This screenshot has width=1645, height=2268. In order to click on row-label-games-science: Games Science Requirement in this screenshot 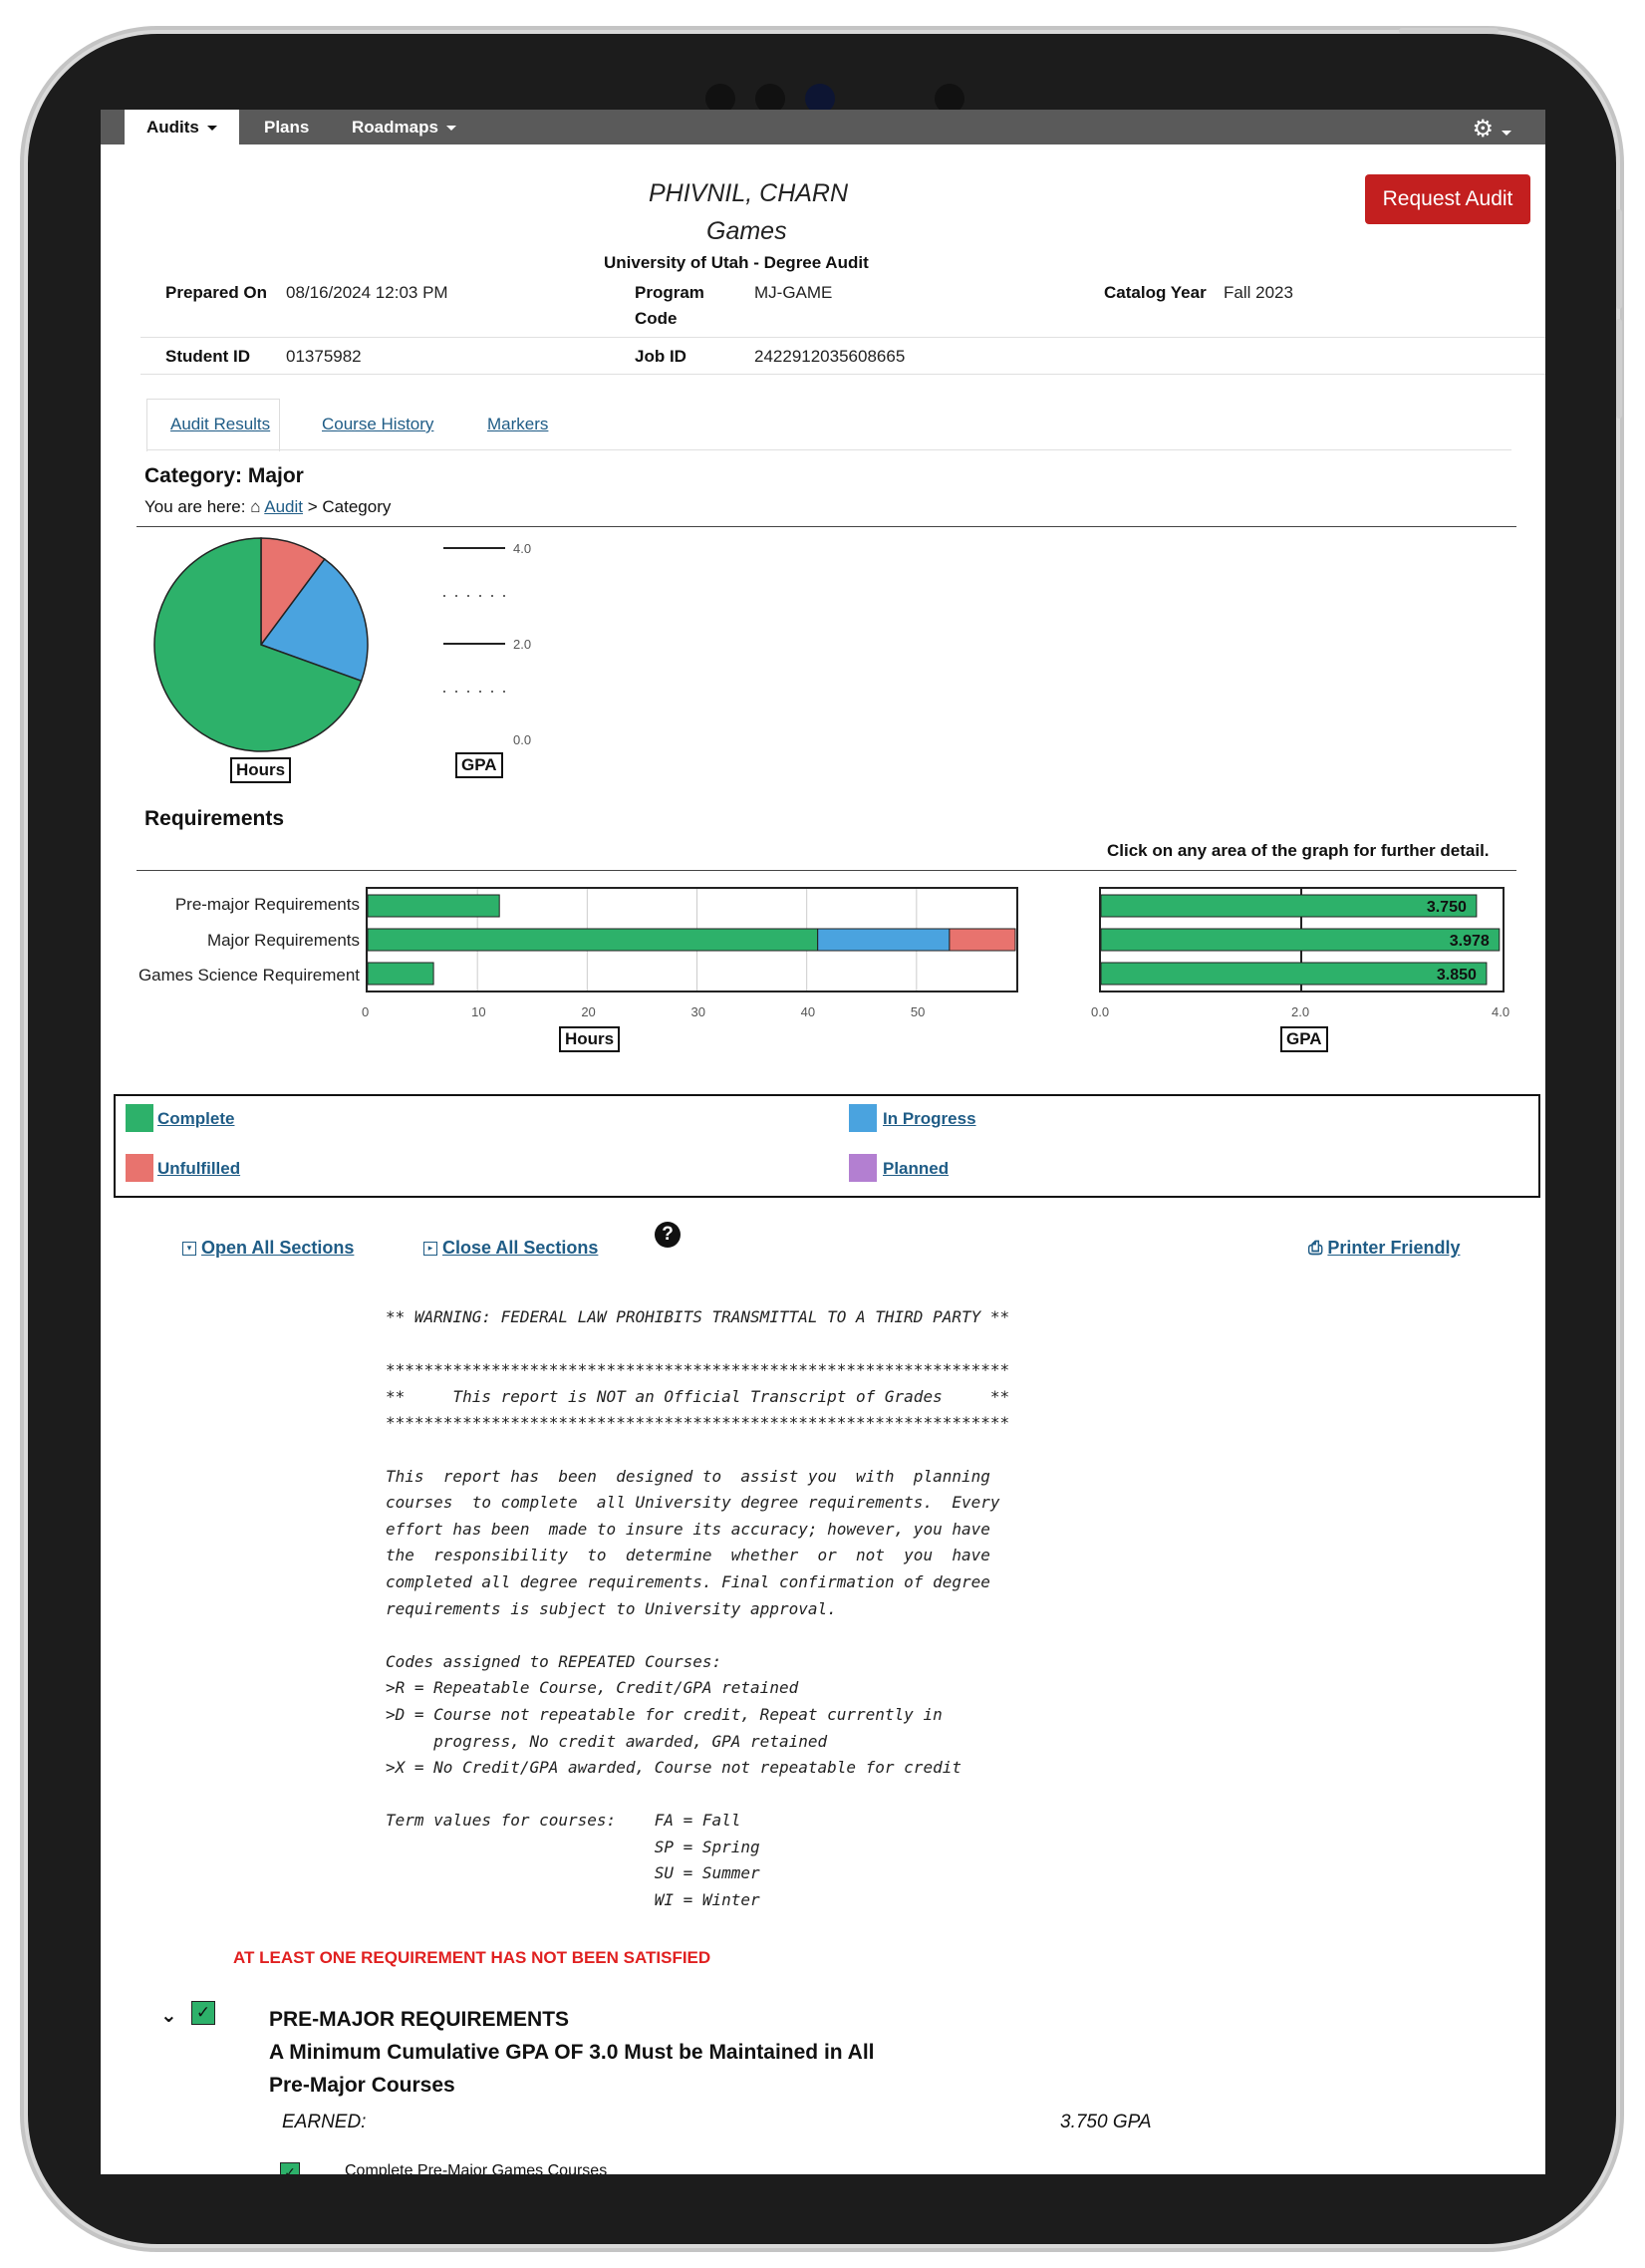, I will do `click(248, 976)`.